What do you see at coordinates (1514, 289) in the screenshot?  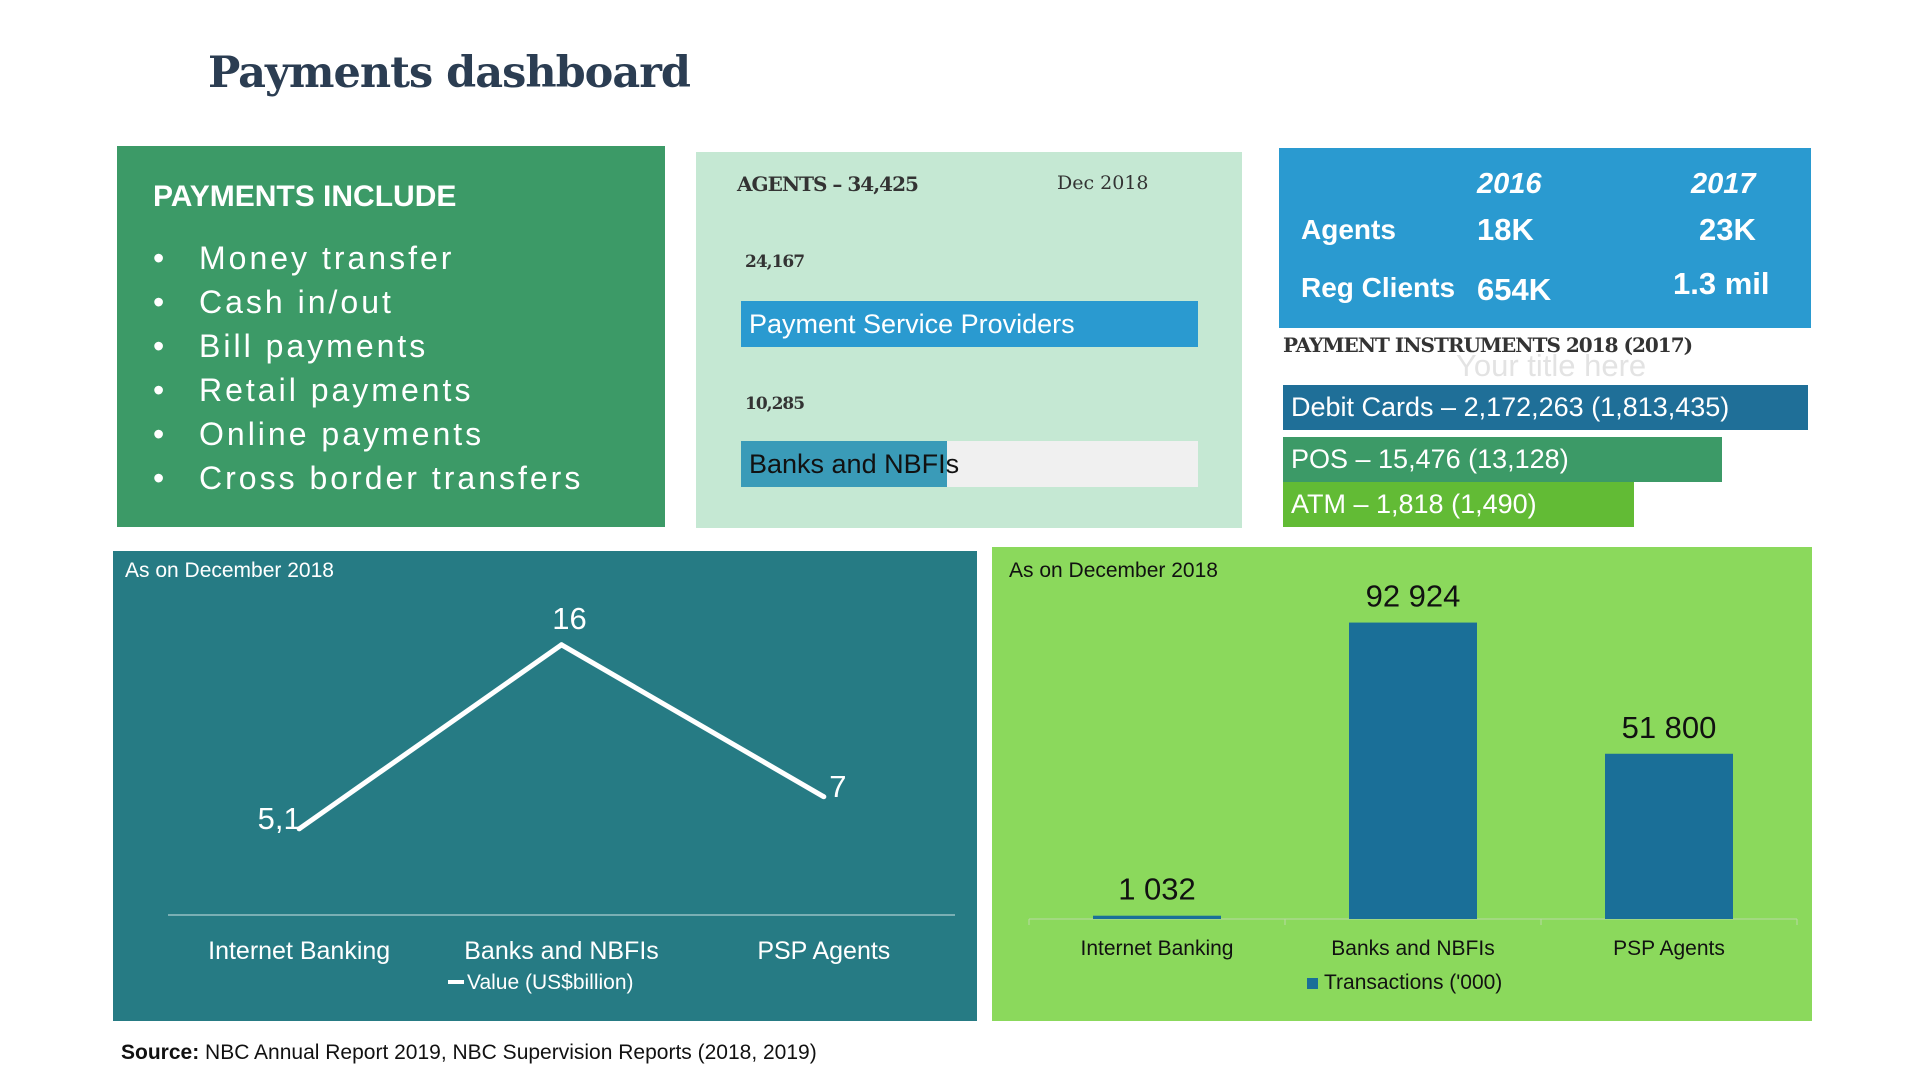 I see `stats-reg-clients-2016: 654K` at bounding box center [1514, 289].